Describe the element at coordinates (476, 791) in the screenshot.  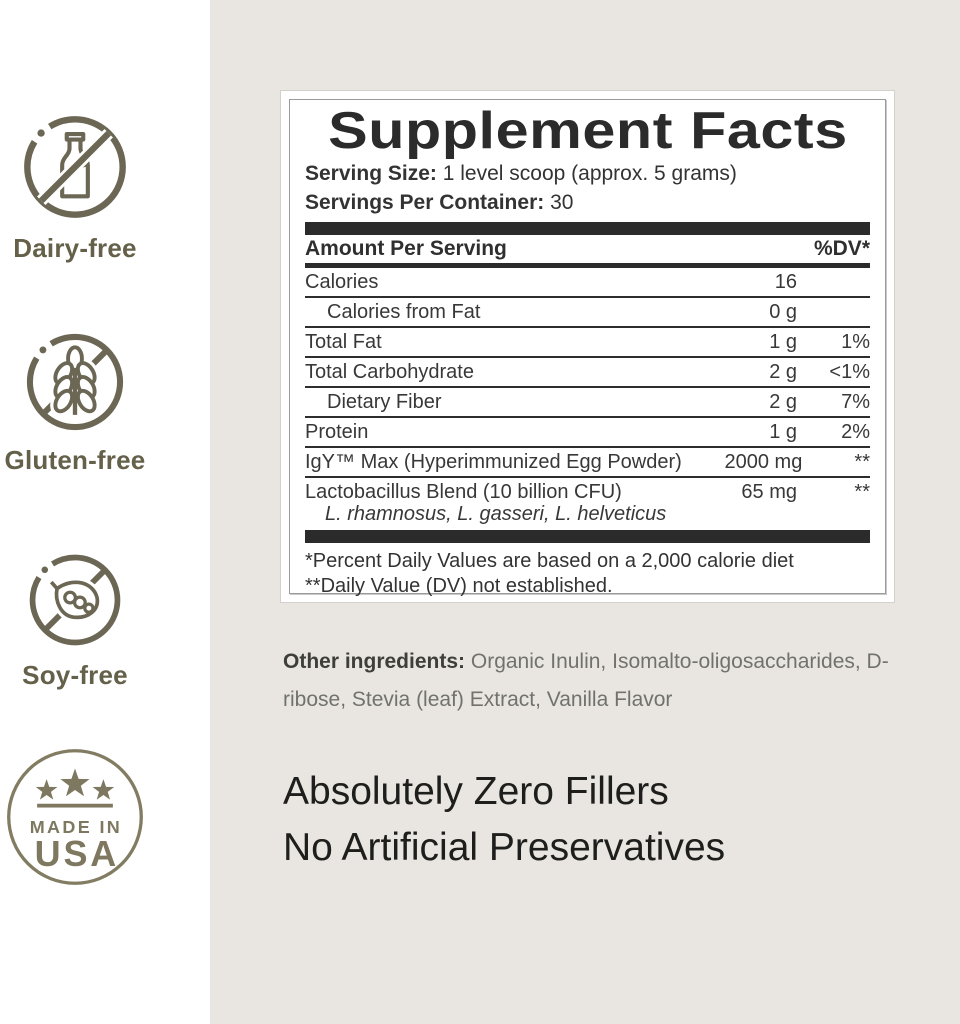
I see `claim-zero-fillers: Absolutely Zero Fillers` at that location.